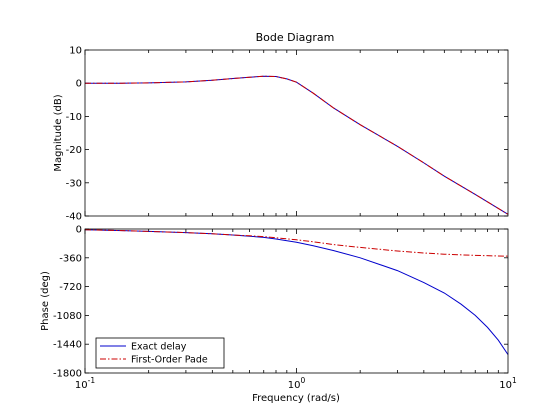 The height and width of the screenshot is (420, 560). I want to click on phase-y-tick-label: -1800, so click(67, 374).